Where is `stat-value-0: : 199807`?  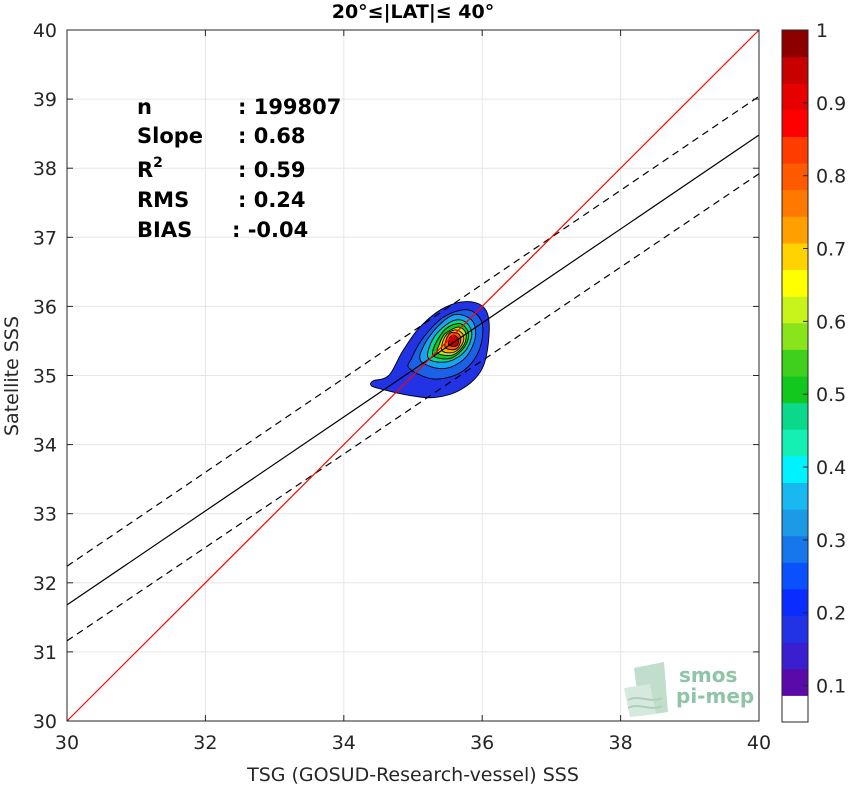 stat-value-0: : 199807 is located at coordinates (289, 107).